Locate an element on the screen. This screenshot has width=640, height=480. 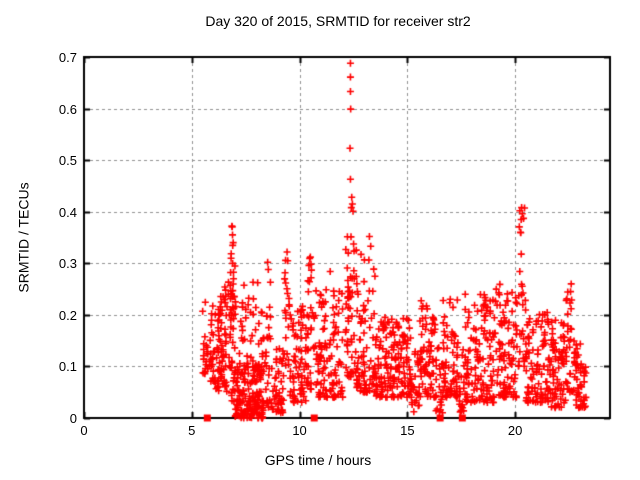
x-tick-label: 0 is located at coordinates (84, 430).